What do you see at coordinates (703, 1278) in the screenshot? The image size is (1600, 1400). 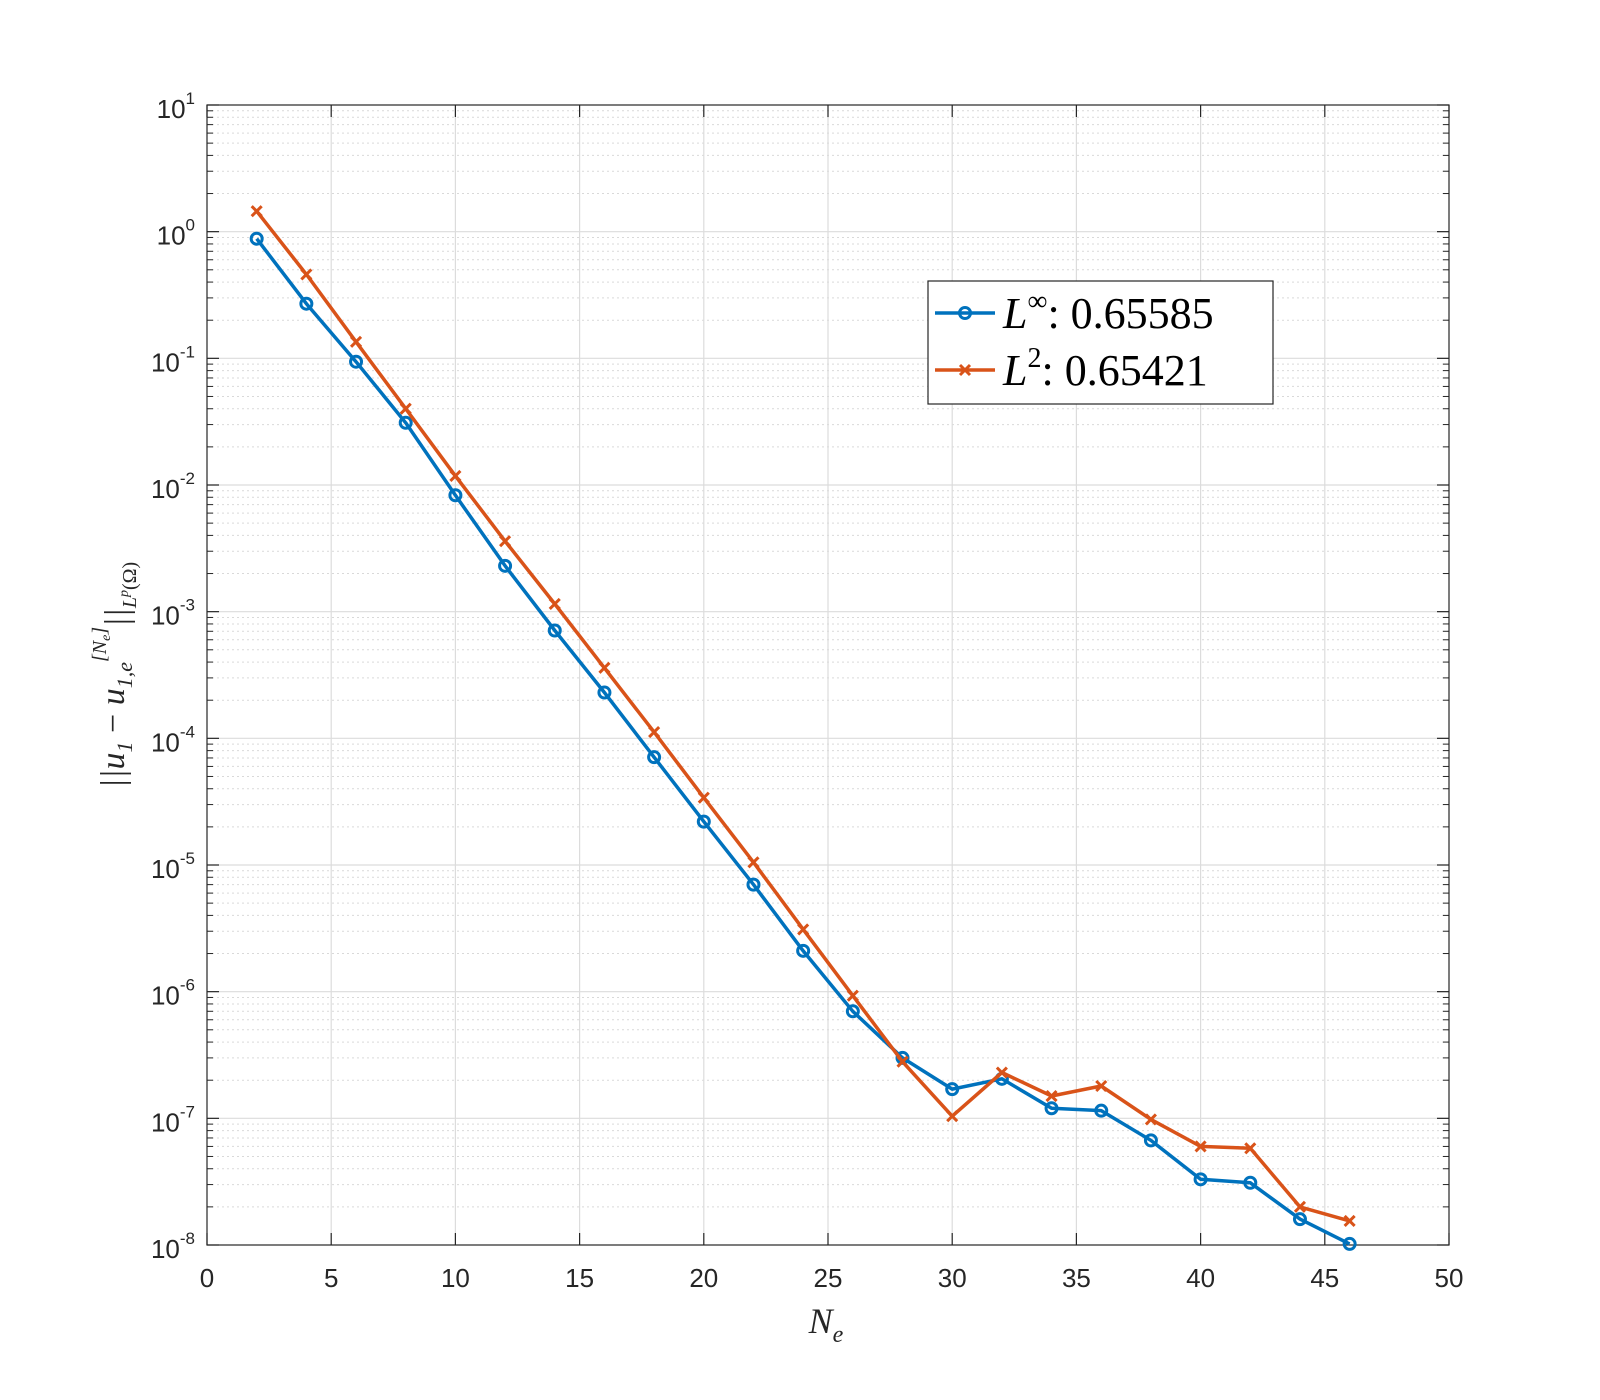 I see `x-tick-label: 20` at bounding box center [703, 1278].